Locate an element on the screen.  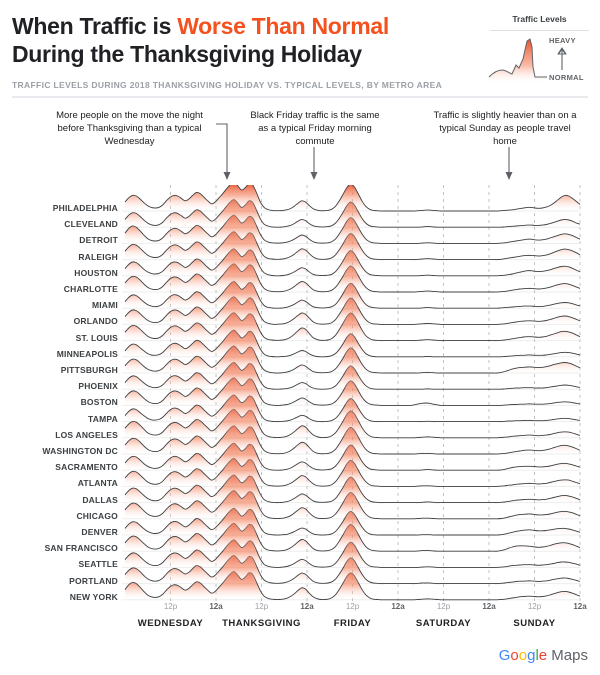
metro-label-charlotte: CHARLOTTE is located at coordinates (90, 289).